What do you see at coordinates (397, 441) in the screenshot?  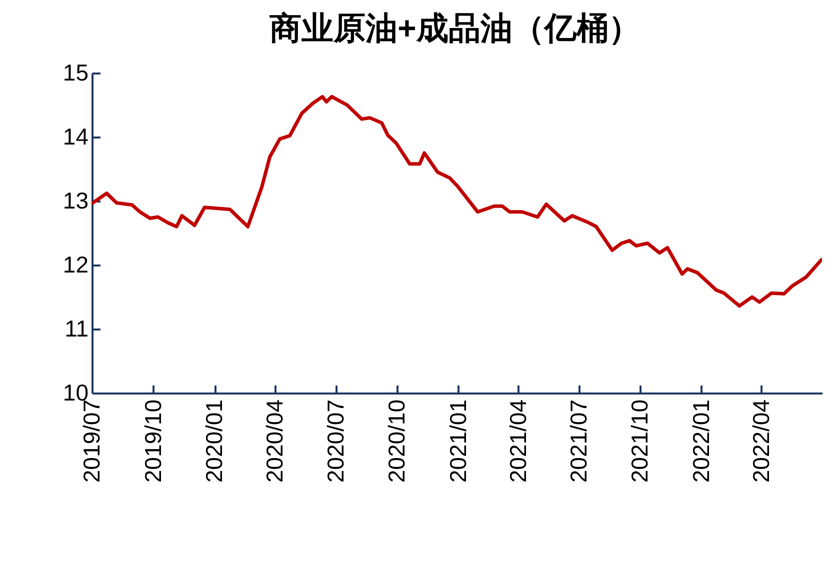 I see `x-tick-label: 2020/10` at bounding box center [397, 441].